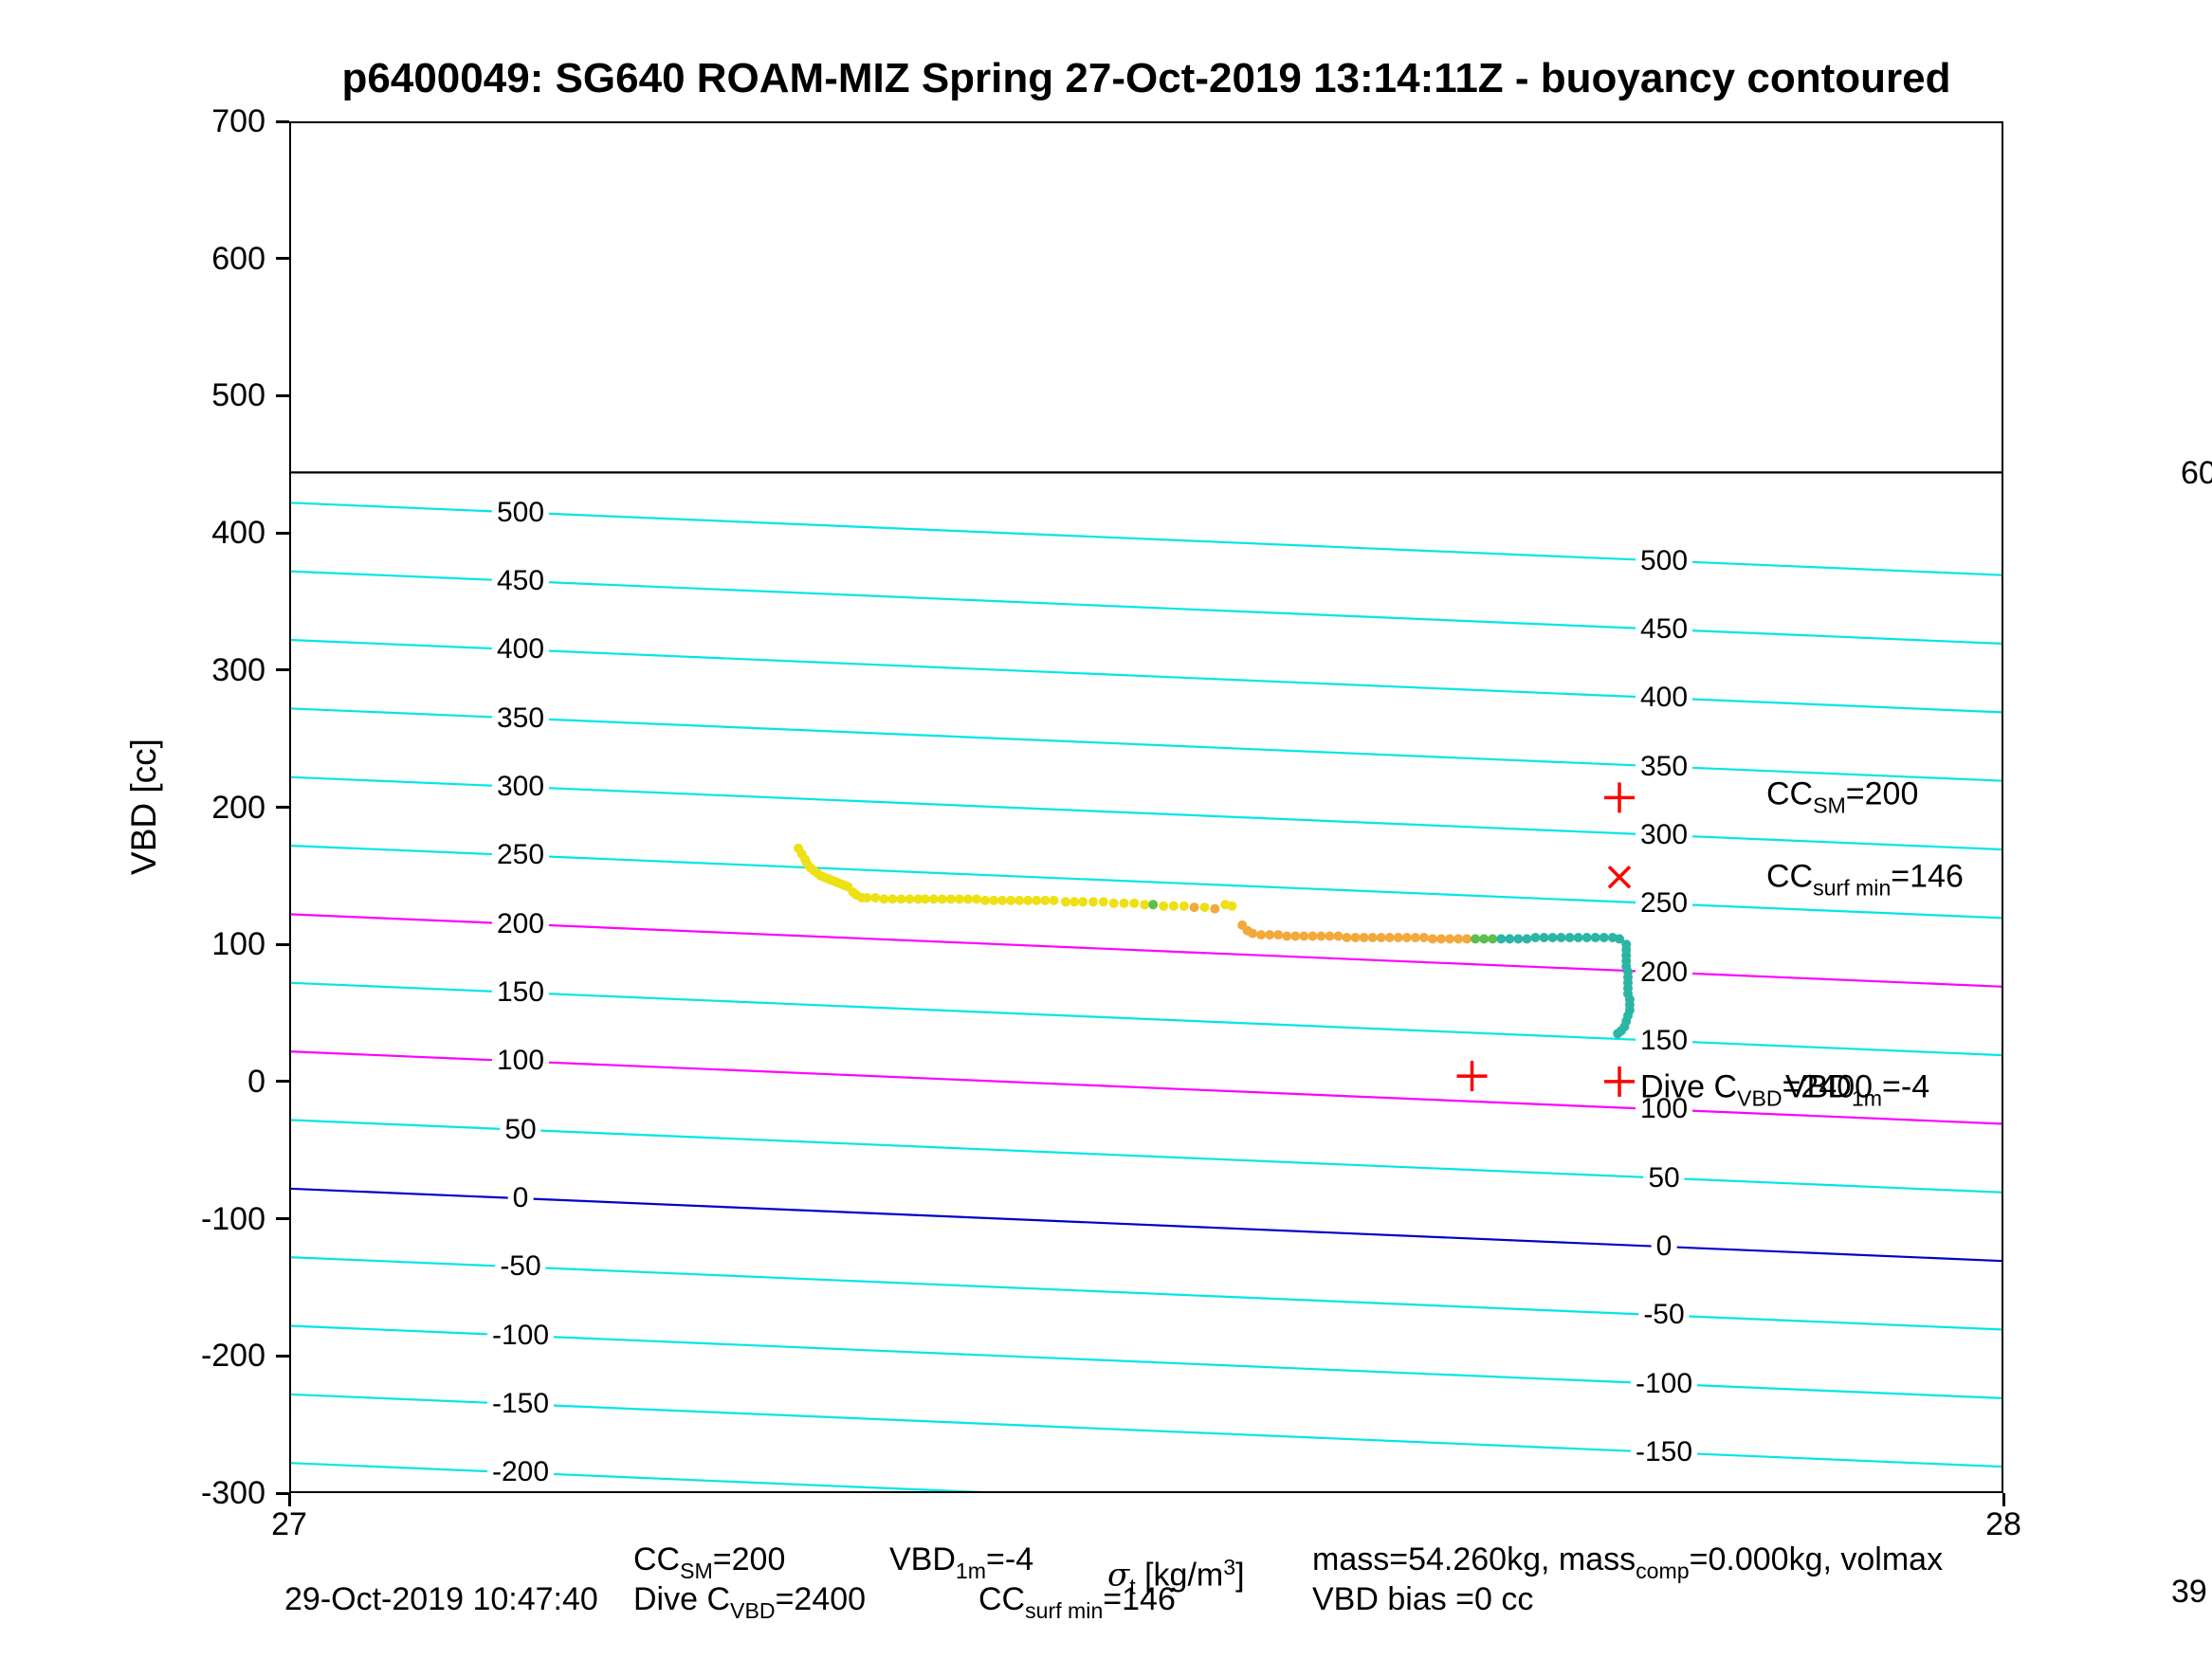  I want to click on annotation-text: =-4, so click(1906, 1086).